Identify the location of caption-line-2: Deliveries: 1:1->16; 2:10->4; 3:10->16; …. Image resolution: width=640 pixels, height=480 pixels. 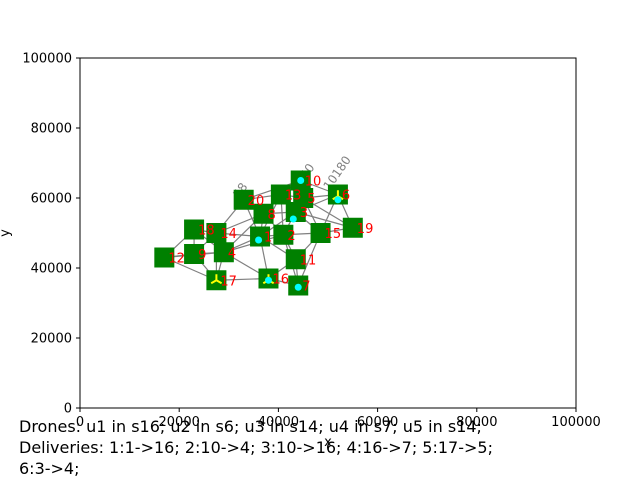
(256, 447).